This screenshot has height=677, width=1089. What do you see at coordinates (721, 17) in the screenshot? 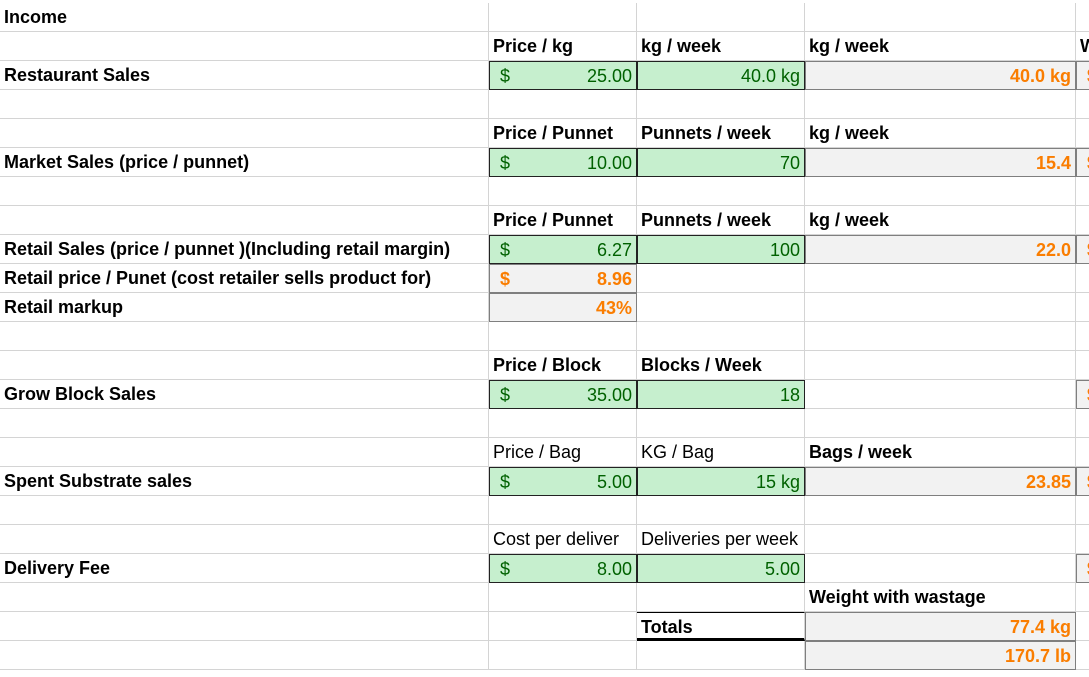
I see `cell-c1` at bounding box center [721, 17].